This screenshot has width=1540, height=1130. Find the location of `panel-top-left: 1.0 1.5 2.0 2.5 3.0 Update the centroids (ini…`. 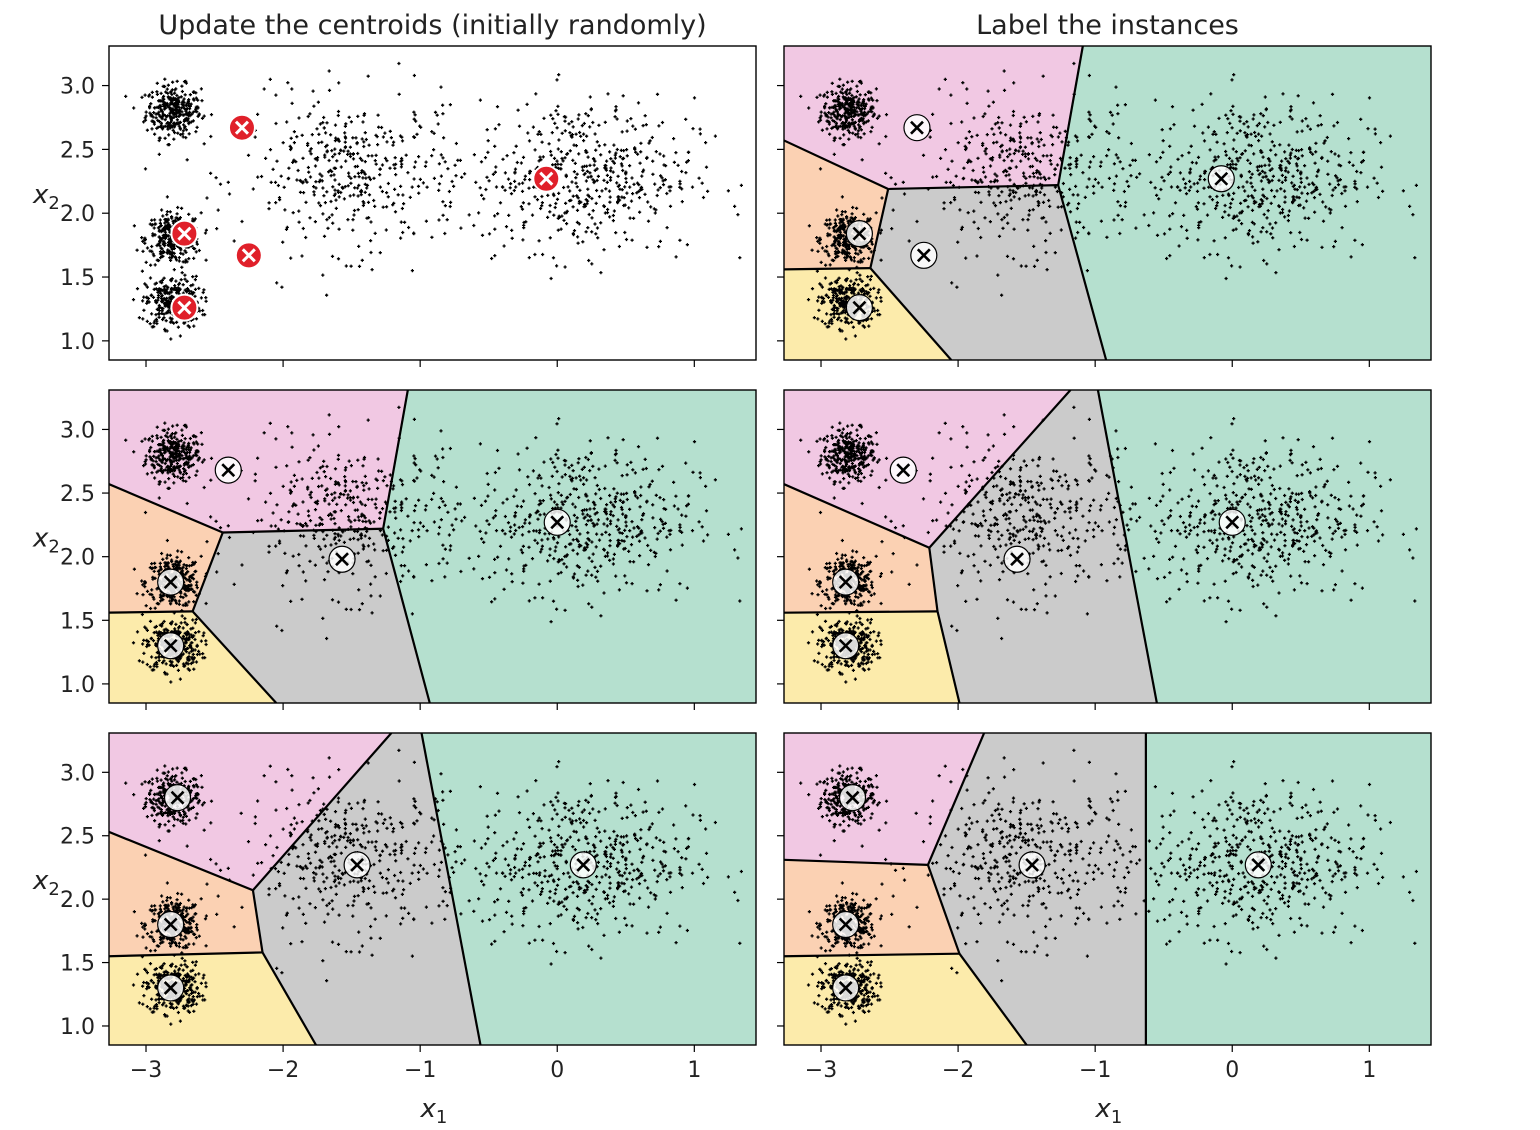

panel-top-left: 1.0 1.5 2.0 2.5 3.0 Update the centroids (ini… is located at coordinates (394, 188).